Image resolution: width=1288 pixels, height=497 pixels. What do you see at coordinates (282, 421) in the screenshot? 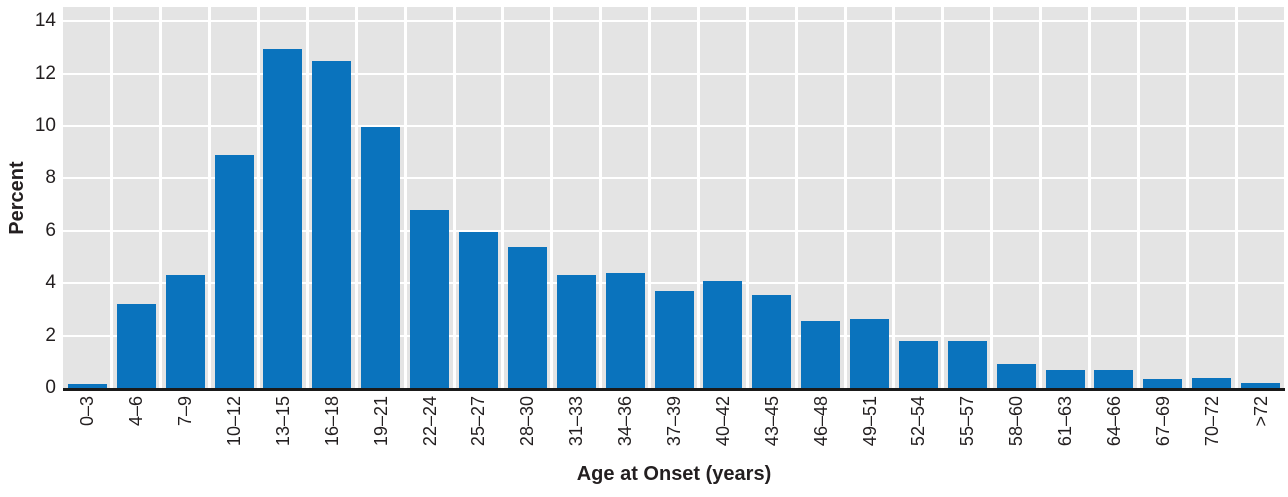
I see `x-tick-label: 13–15` at bounding box center [282, 421].